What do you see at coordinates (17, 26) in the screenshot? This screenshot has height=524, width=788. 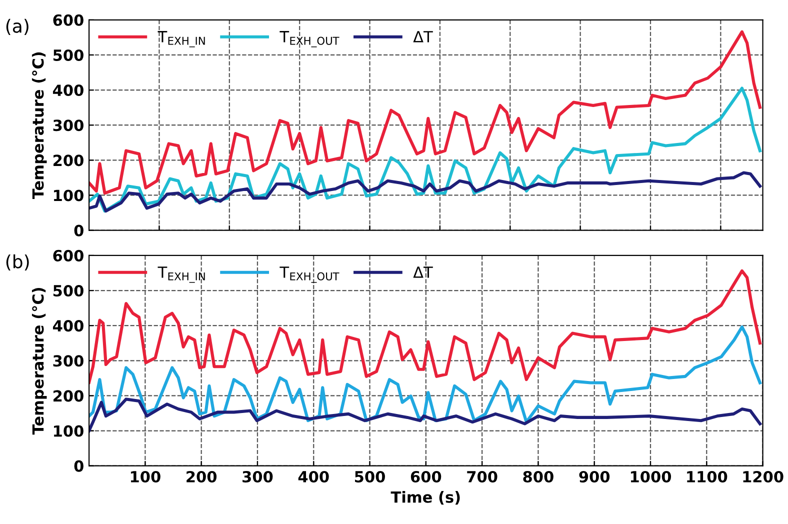 I see `chart-title: (a)` at bounding box center [17, 26].